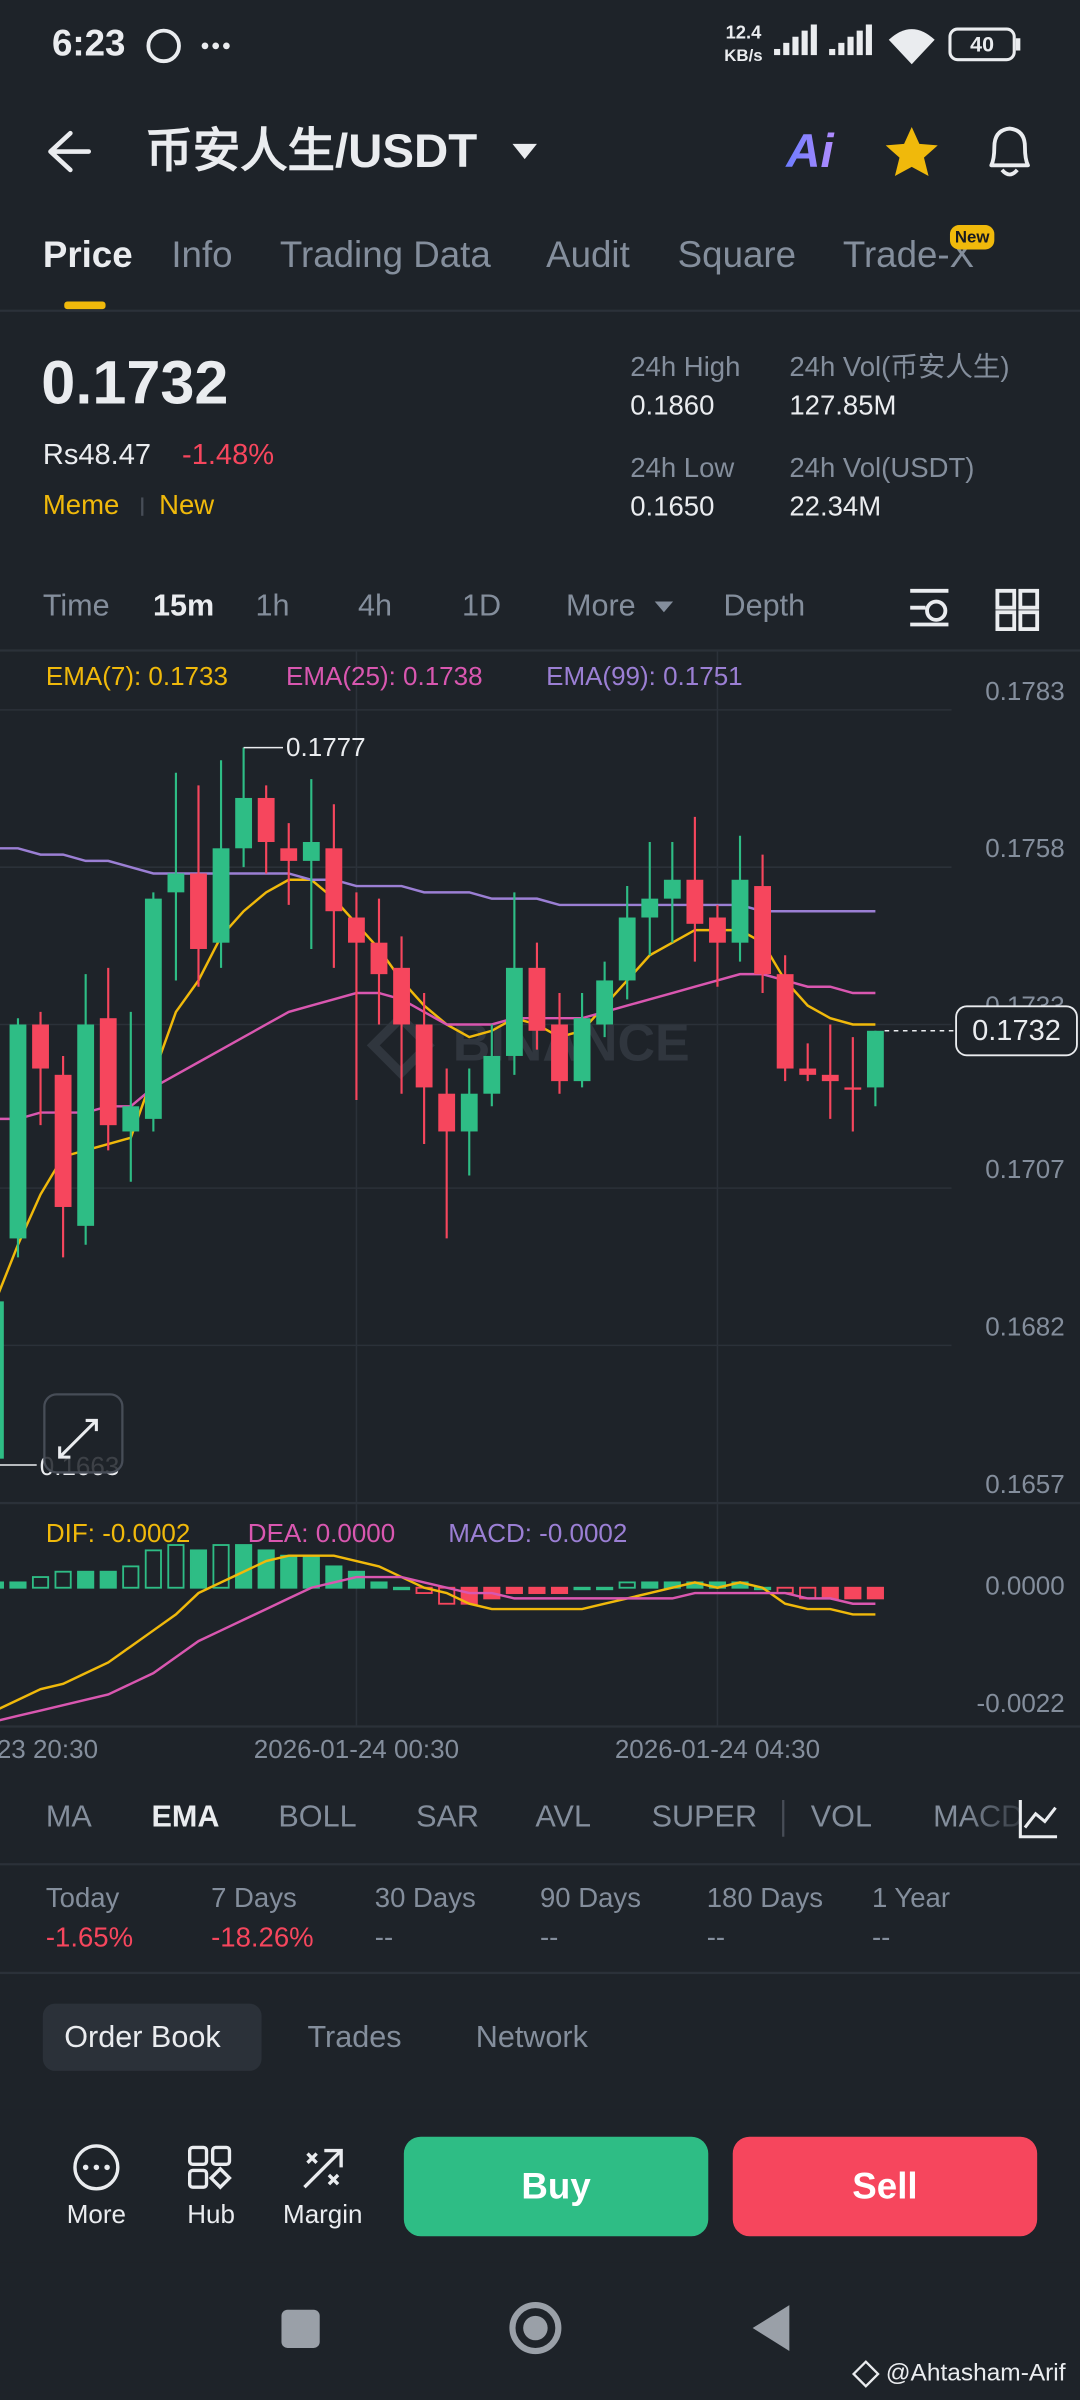  Describe the element at coordinates (537, 1533) in the screenshot. I see `legend-entry: MACD: -0.0002` at that location.